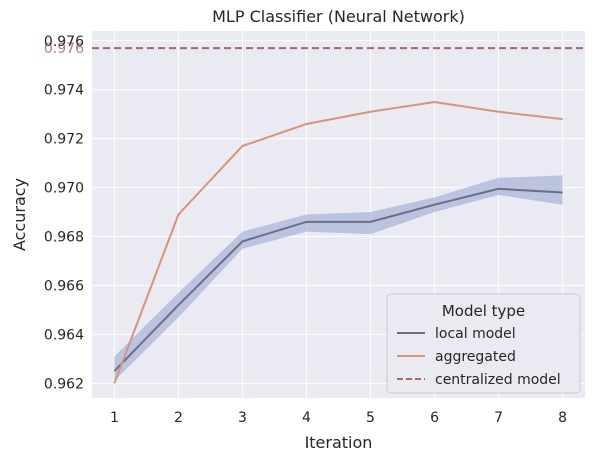  What do you see at coordinates (64, 189) in the screenshot?
I see `y-tick-label: 0.970` at bounding box center [64, 189].